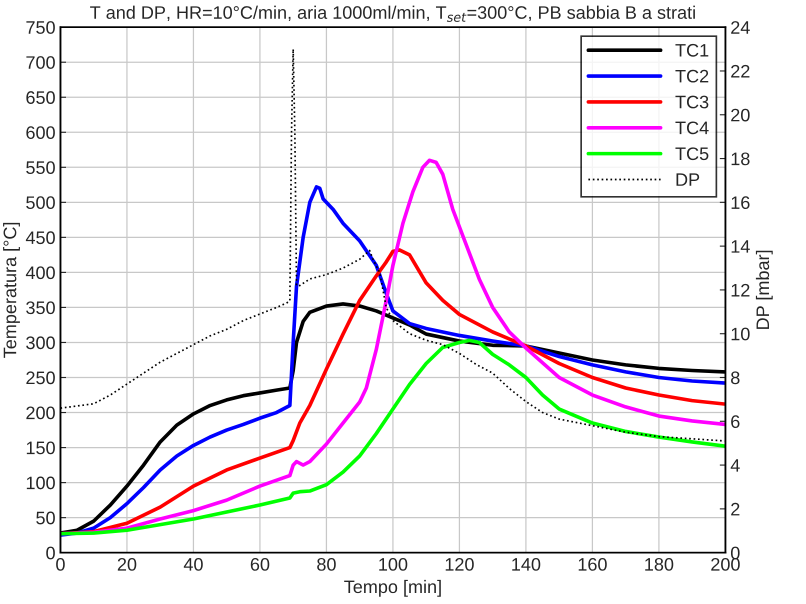  What do you see at coordinates (735, 509) in the screenshot?
I see `y2-tick-label: 2` at bounding box center [735, 509].